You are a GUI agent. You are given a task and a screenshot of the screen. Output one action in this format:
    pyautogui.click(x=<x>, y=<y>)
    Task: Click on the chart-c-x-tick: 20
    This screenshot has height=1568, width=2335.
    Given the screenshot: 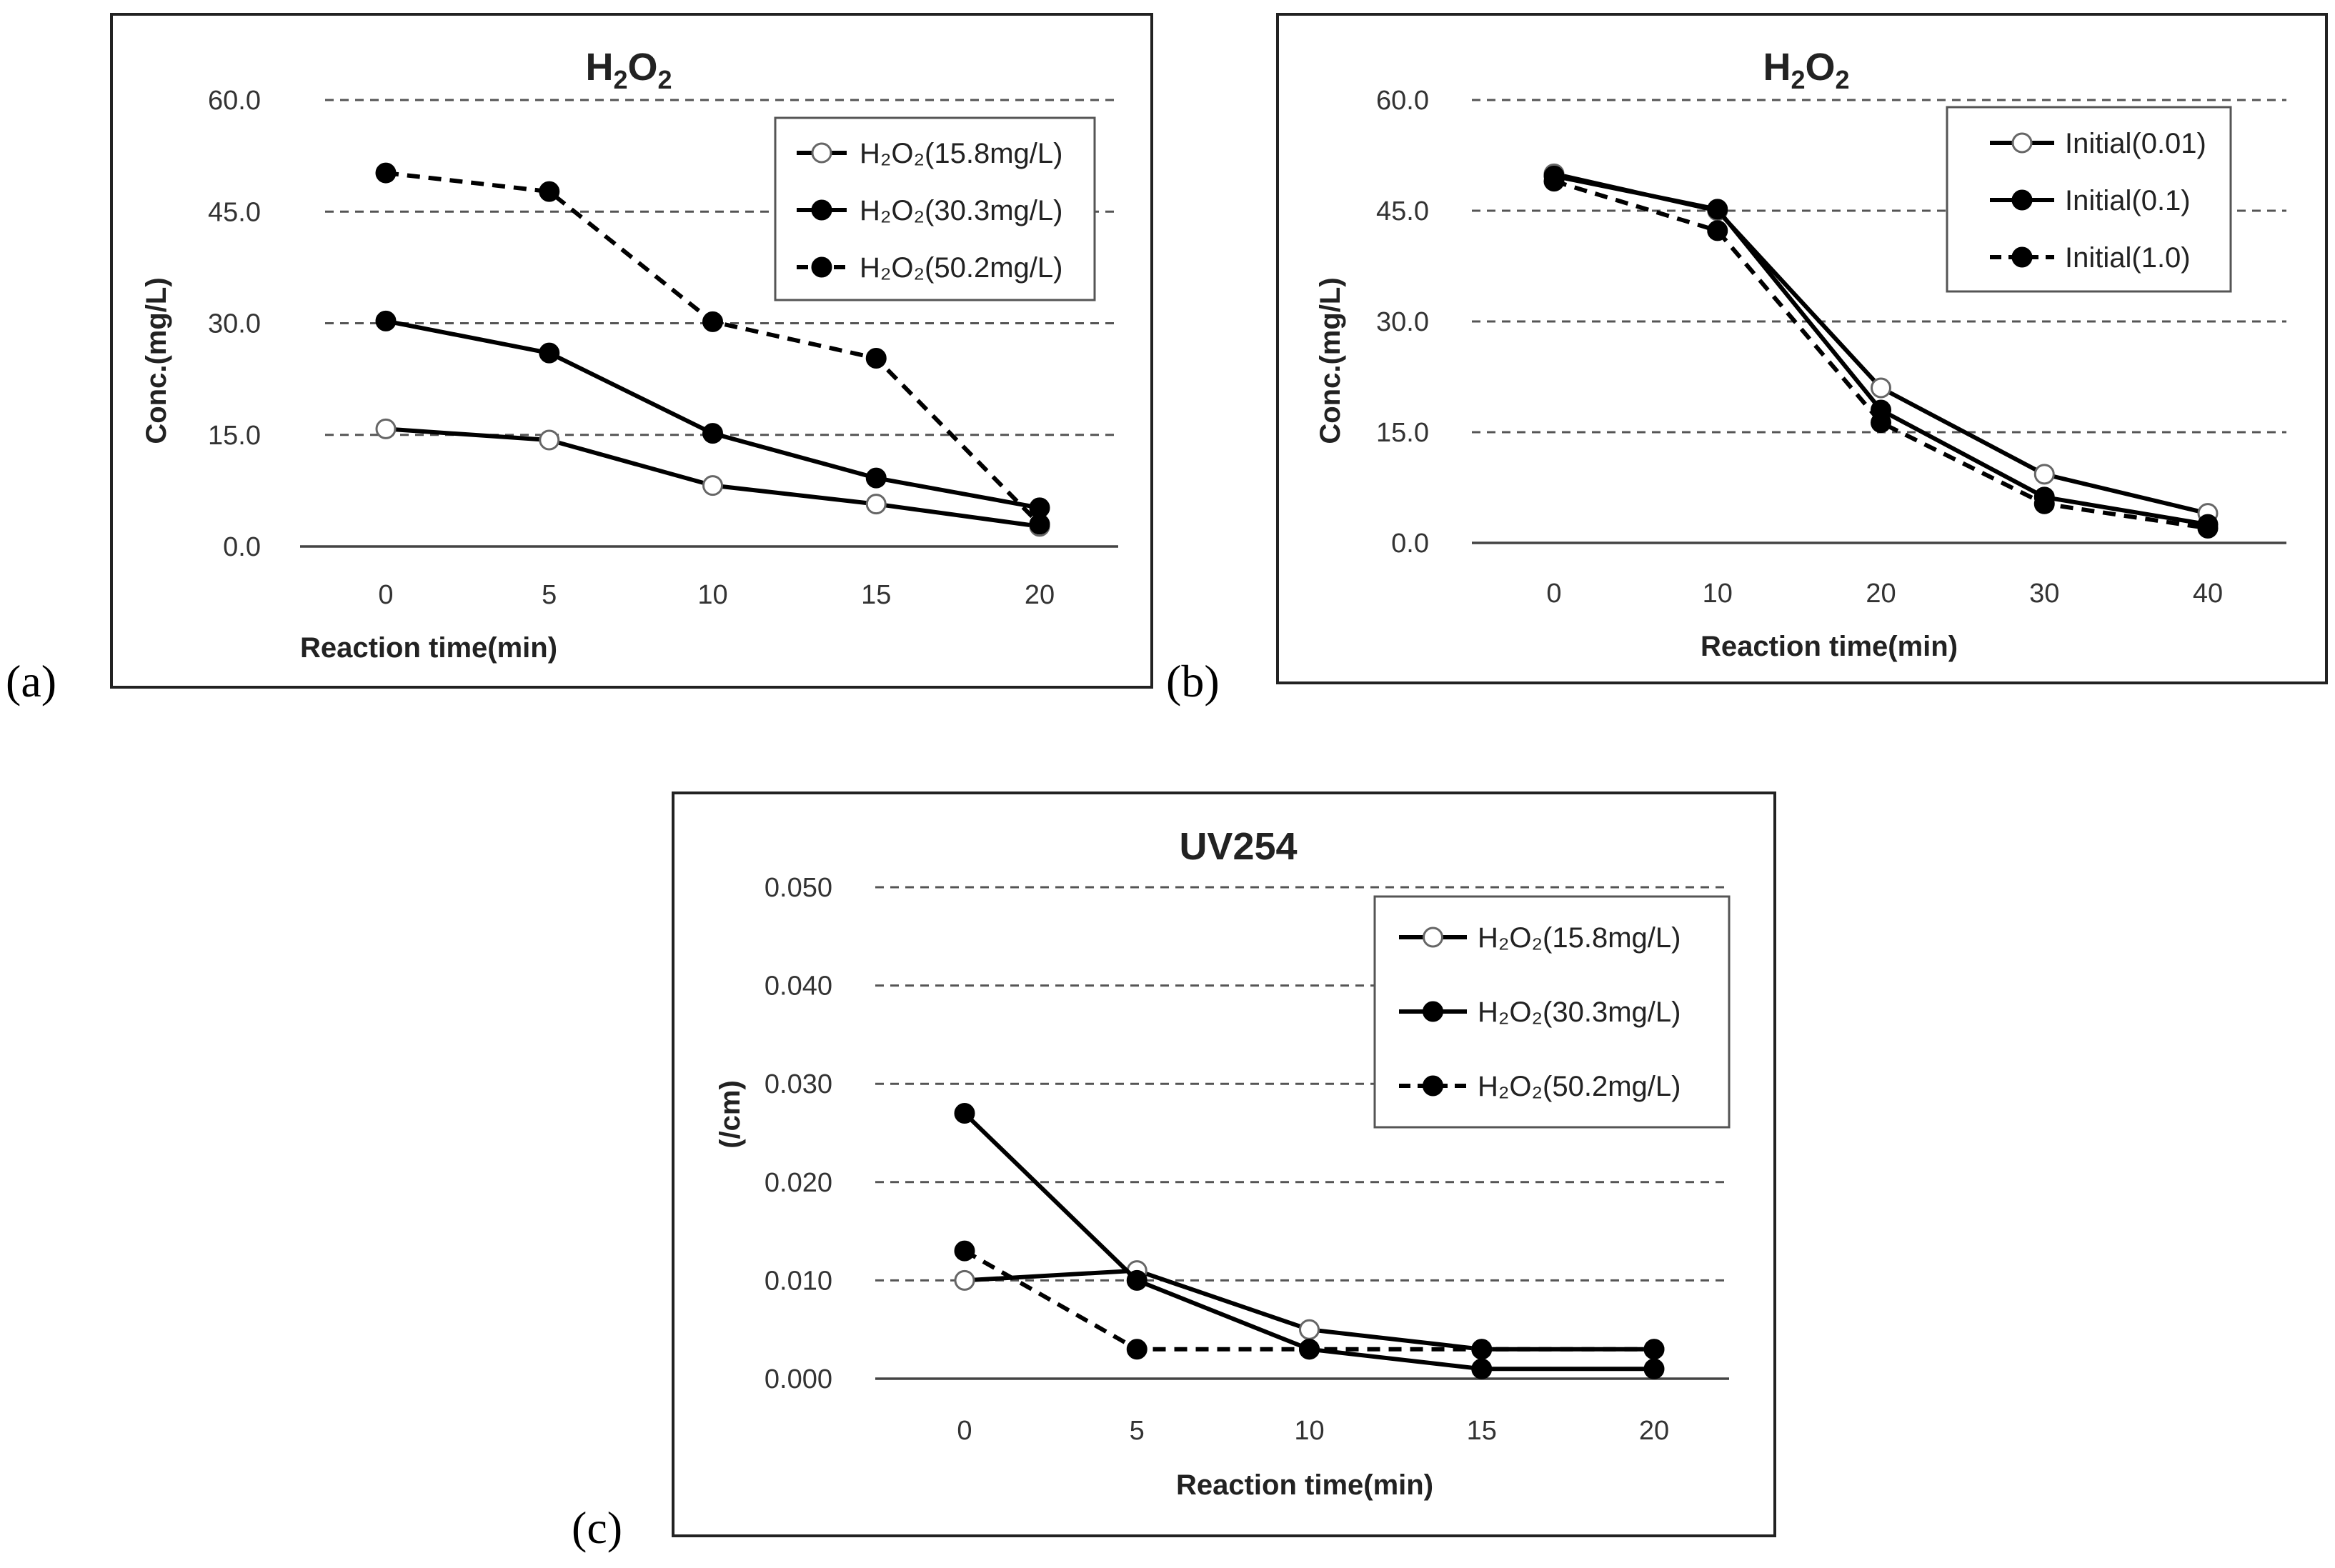 What is the action you would take?
    pyautogui.click(x=1654, y=1431)
    